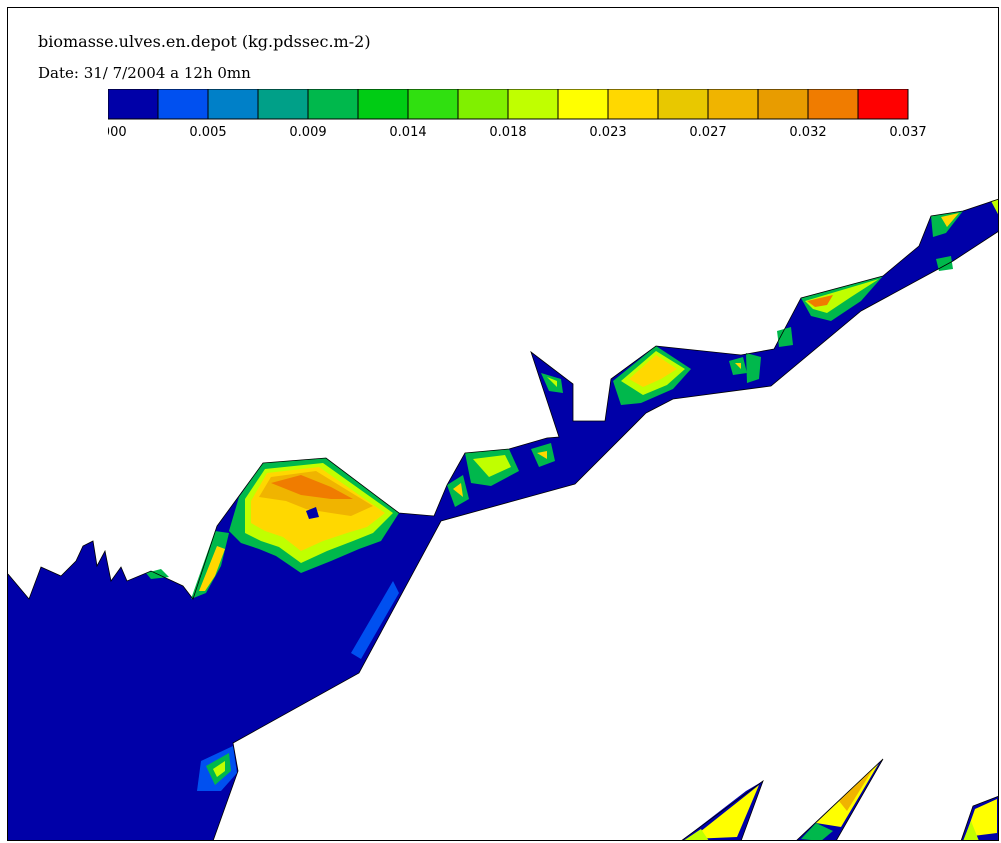  Describe the element at coordinates (707, 132) in the screenshot. I see `colorbar-tick-label: 0.027` at that location.